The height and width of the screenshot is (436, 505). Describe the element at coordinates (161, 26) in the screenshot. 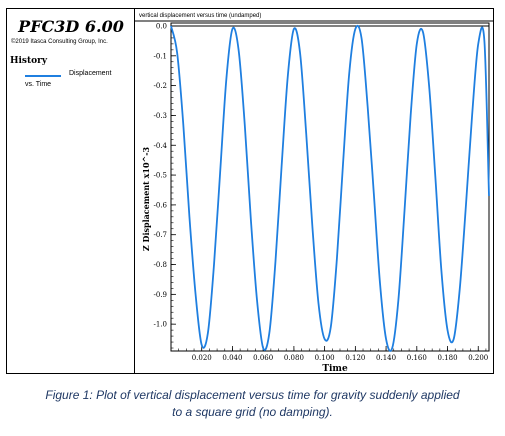

I see `y-tick-label: 0.0` at that location.